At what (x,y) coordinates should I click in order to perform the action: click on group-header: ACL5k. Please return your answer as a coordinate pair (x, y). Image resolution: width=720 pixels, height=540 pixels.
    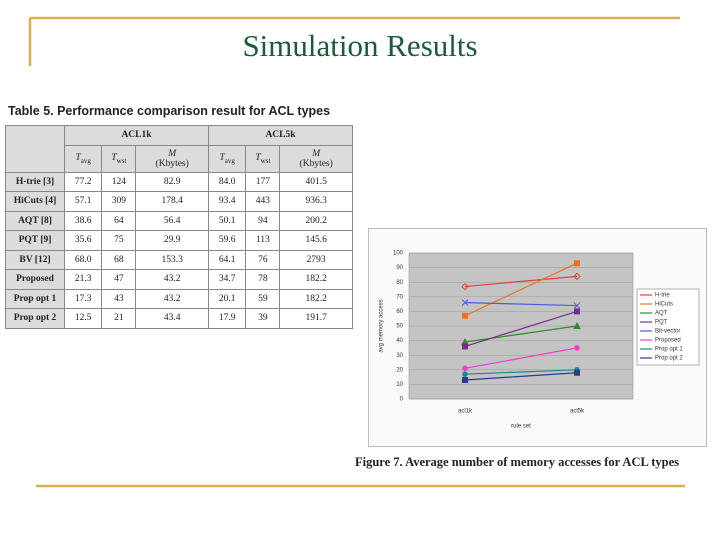
    Looking at the image, I should click on (280, 135).